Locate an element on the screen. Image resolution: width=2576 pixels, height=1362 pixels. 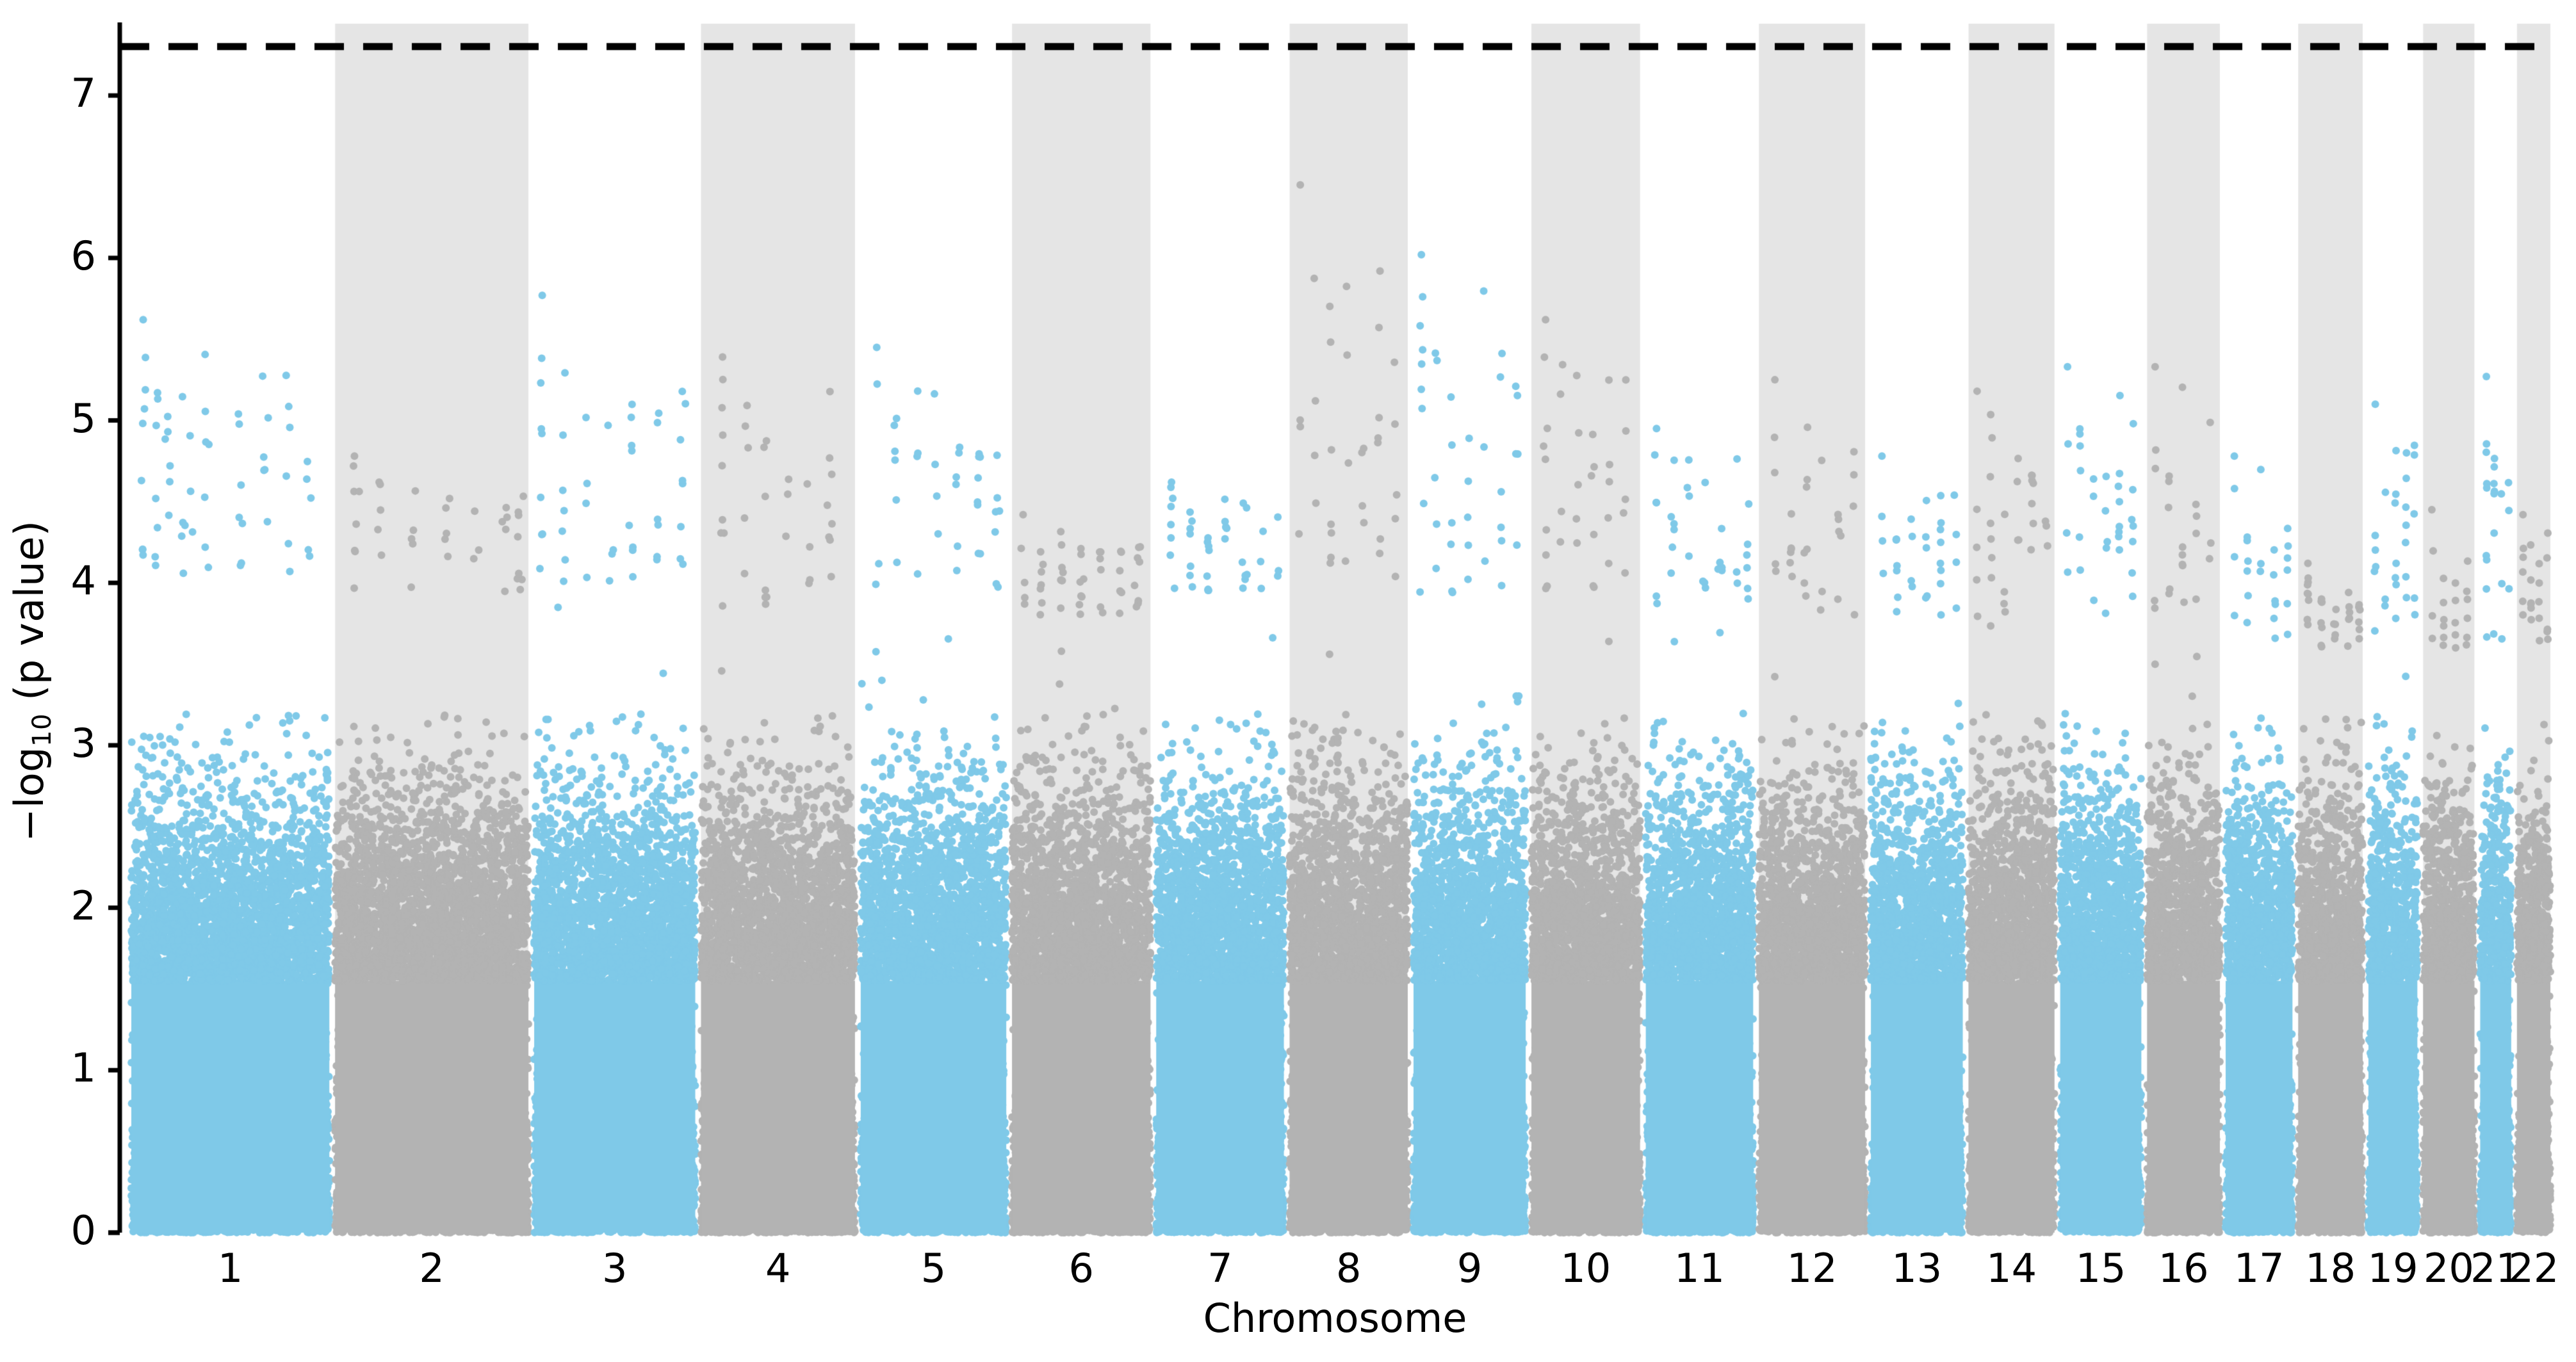
x-tick-label-chr6: 6 is located at coordinates (1081, 1268).